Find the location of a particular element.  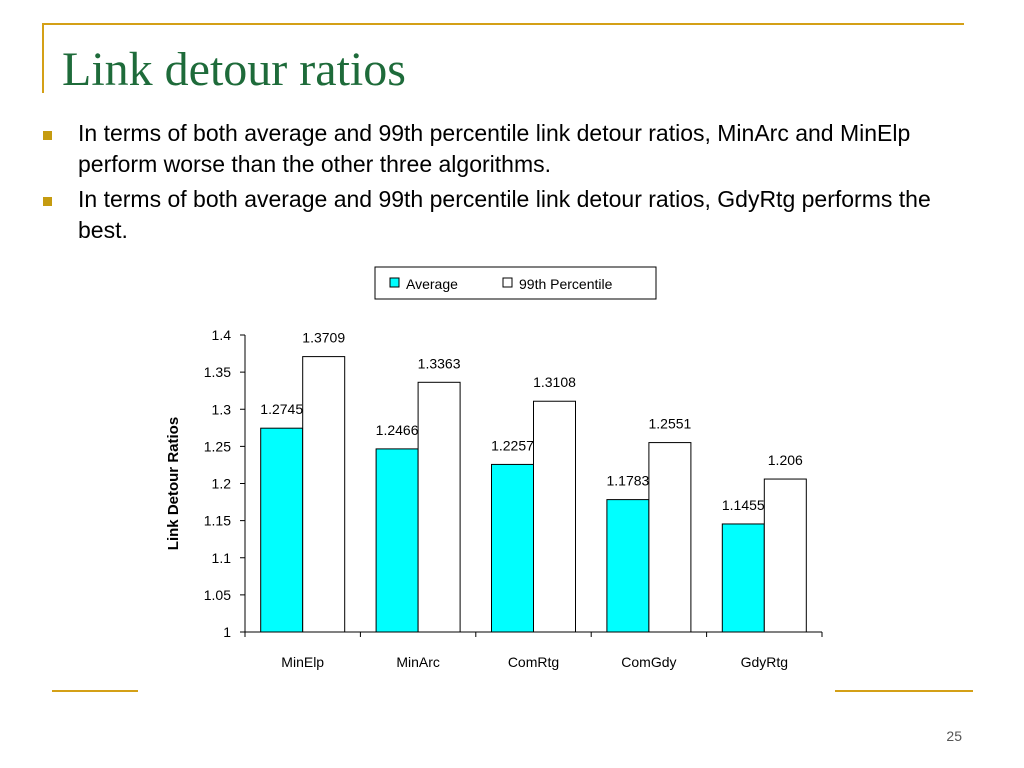

footer-rule-left is located at coordinates (95, 691).